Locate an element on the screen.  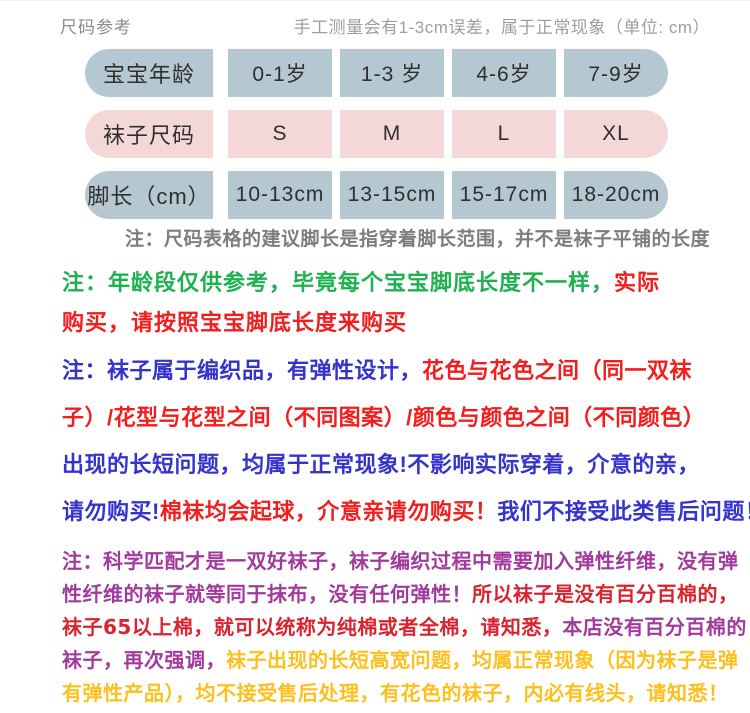
note-line: 注：袜子属于编织品，有弹性设计，花色与花色之间（同一双袜 is located at coordinates (386, 370).